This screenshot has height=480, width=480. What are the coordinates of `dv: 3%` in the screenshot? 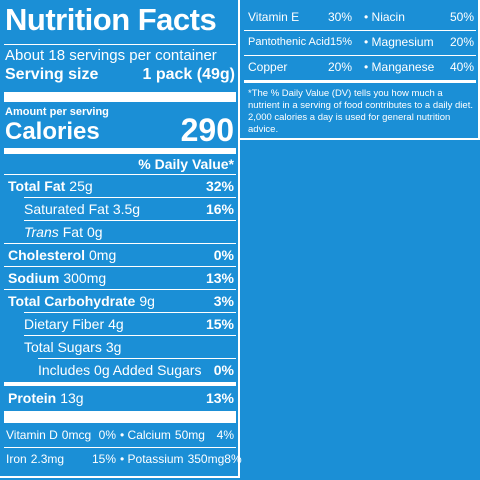 It's located at (223, 301).